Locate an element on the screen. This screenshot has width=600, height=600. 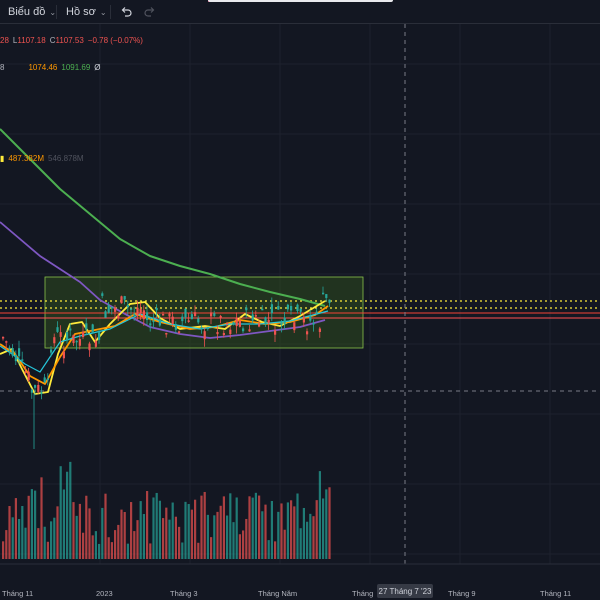
chart-menu-button: Biểu đồ ⌄ is located at coordinates (32, 12).